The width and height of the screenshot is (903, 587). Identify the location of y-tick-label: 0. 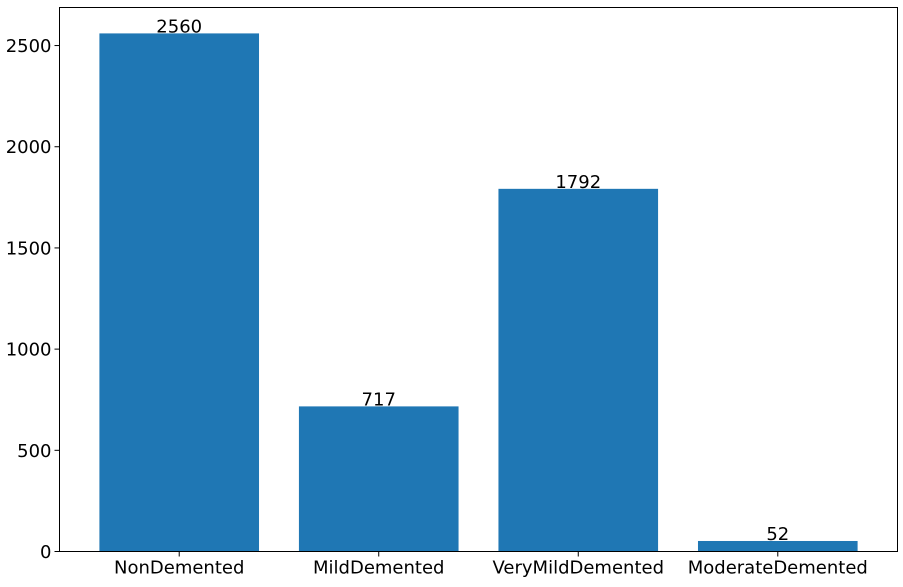
(45, 552).